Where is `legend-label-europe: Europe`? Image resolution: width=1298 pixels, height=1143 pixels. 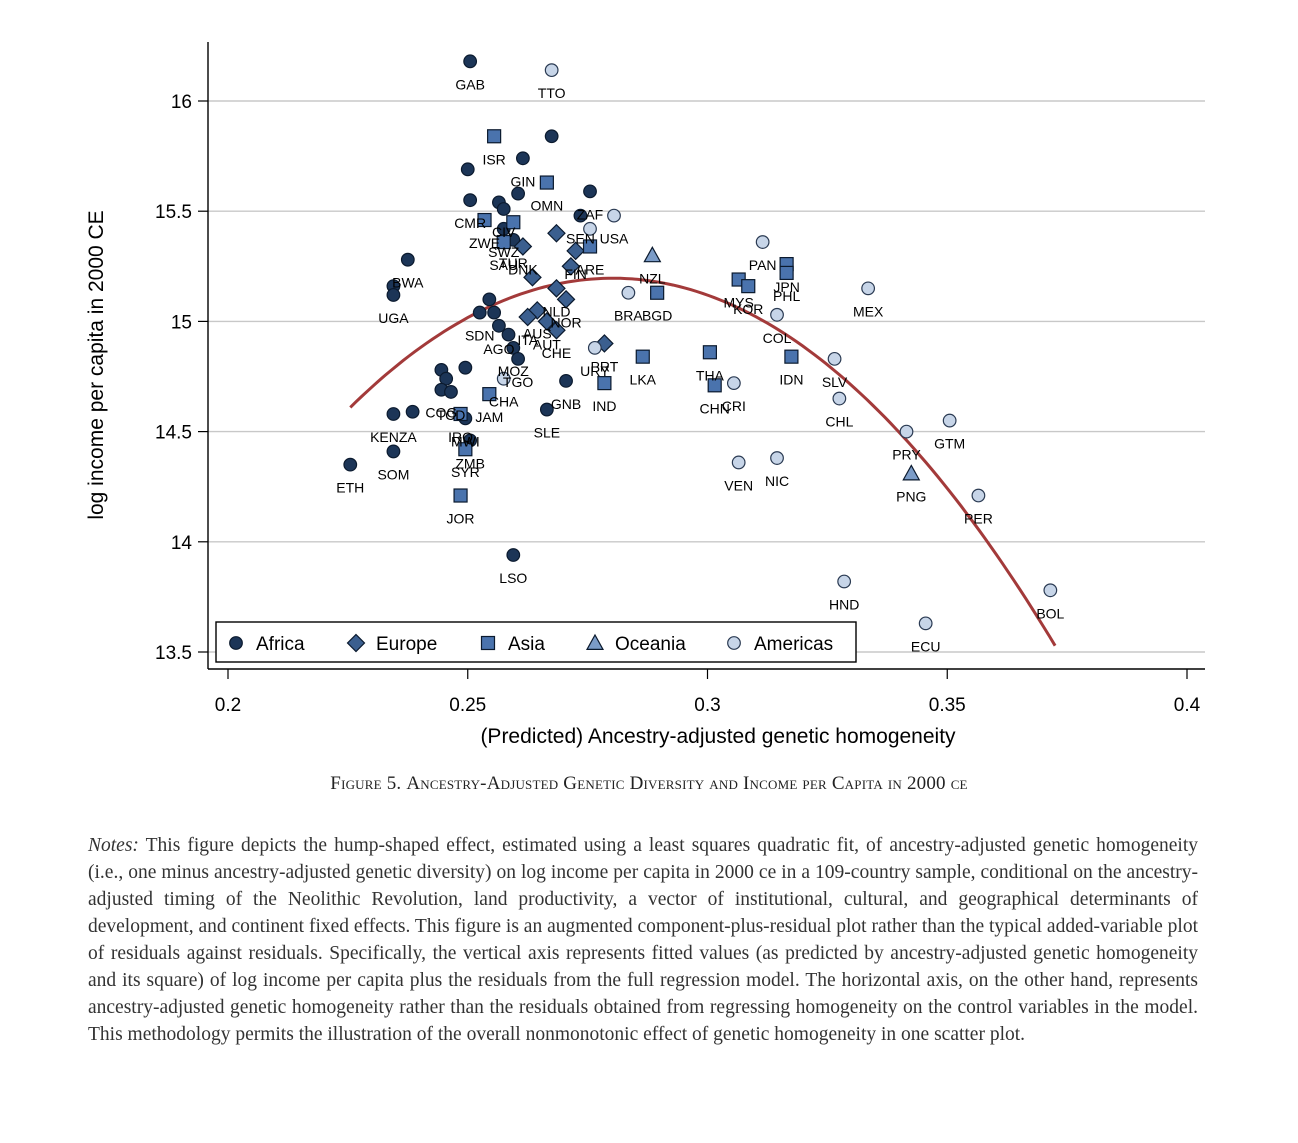 legend-label-europe: Europe is located at coordinates (406, 644).